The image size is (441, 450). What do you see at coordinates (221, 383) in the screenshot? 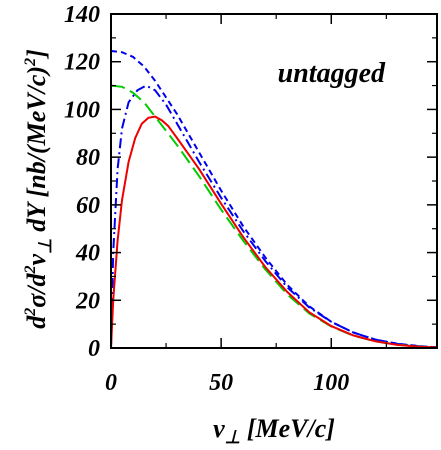
I see `x-tick-label: 50` at bounding box center [221, 383].